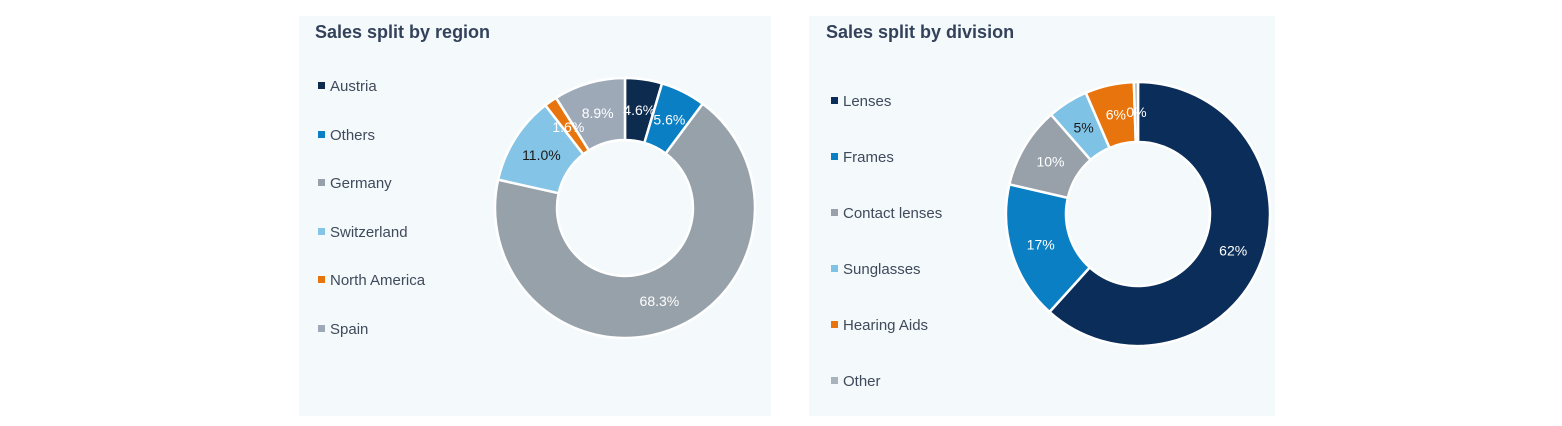 This screenshot has width=1562, height=426. I want to click on data-label-north-america: 1.6%, so click(568, 127).